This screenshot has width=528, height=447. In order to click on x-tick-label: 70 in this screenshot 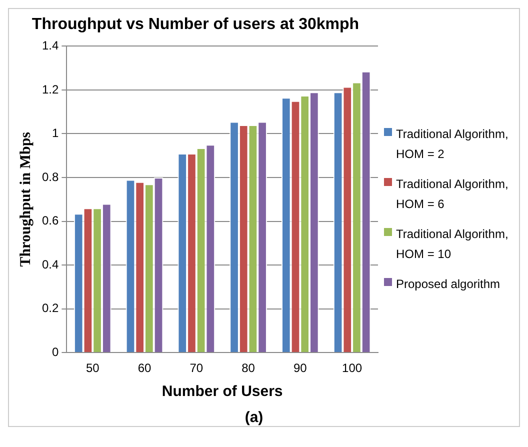, I will do `click(197, 368)`.